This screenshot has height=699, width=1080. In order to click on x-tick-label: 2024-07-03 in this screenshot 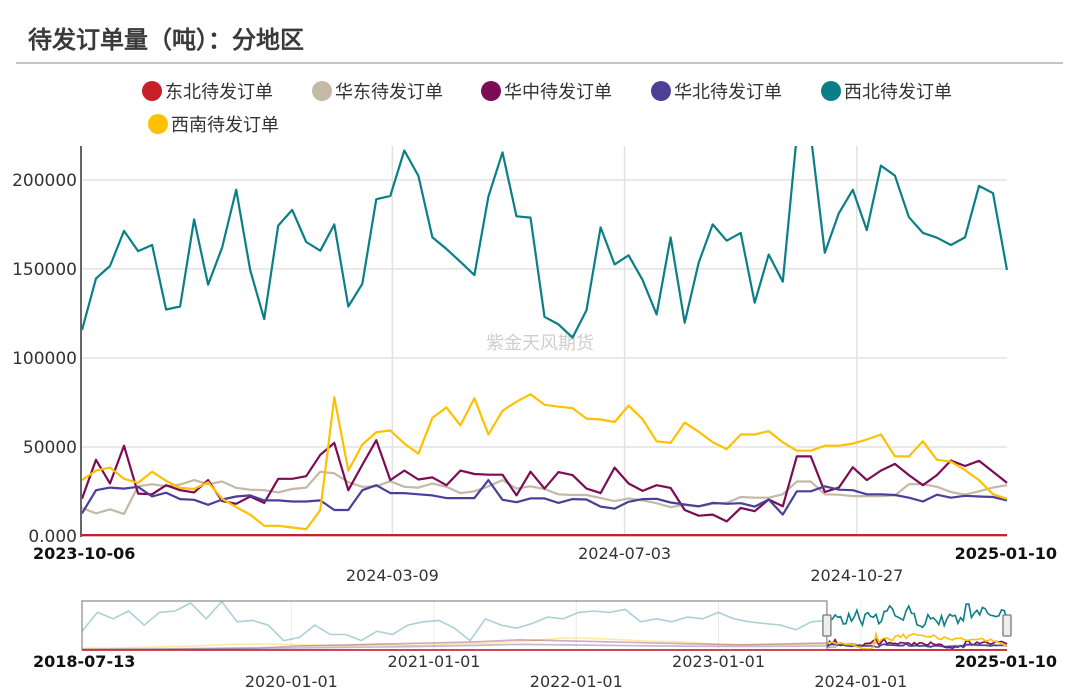, I will do `click(624, 553)`.